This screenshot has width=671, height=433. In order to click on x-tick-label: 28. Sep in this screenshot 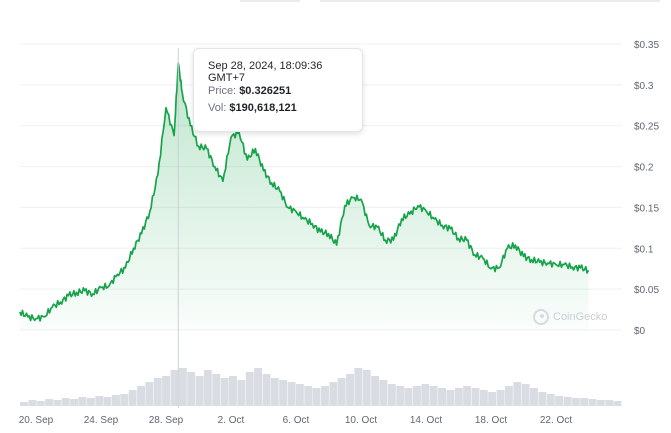, I will do `click(166, 420)`.